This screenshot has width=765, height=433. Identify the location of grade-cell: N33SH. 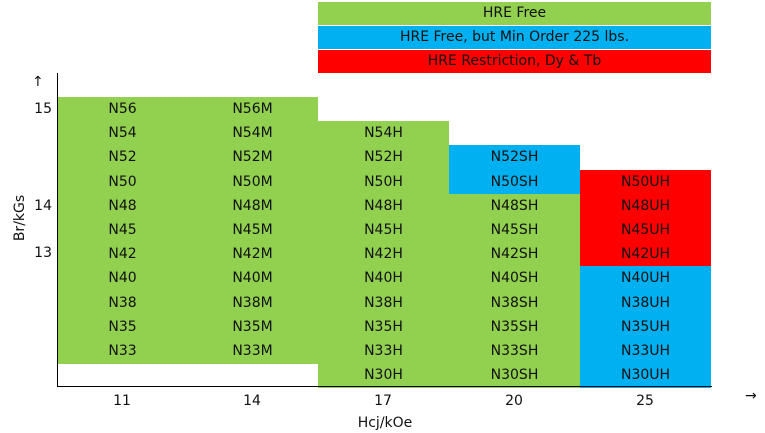
(514, 351).